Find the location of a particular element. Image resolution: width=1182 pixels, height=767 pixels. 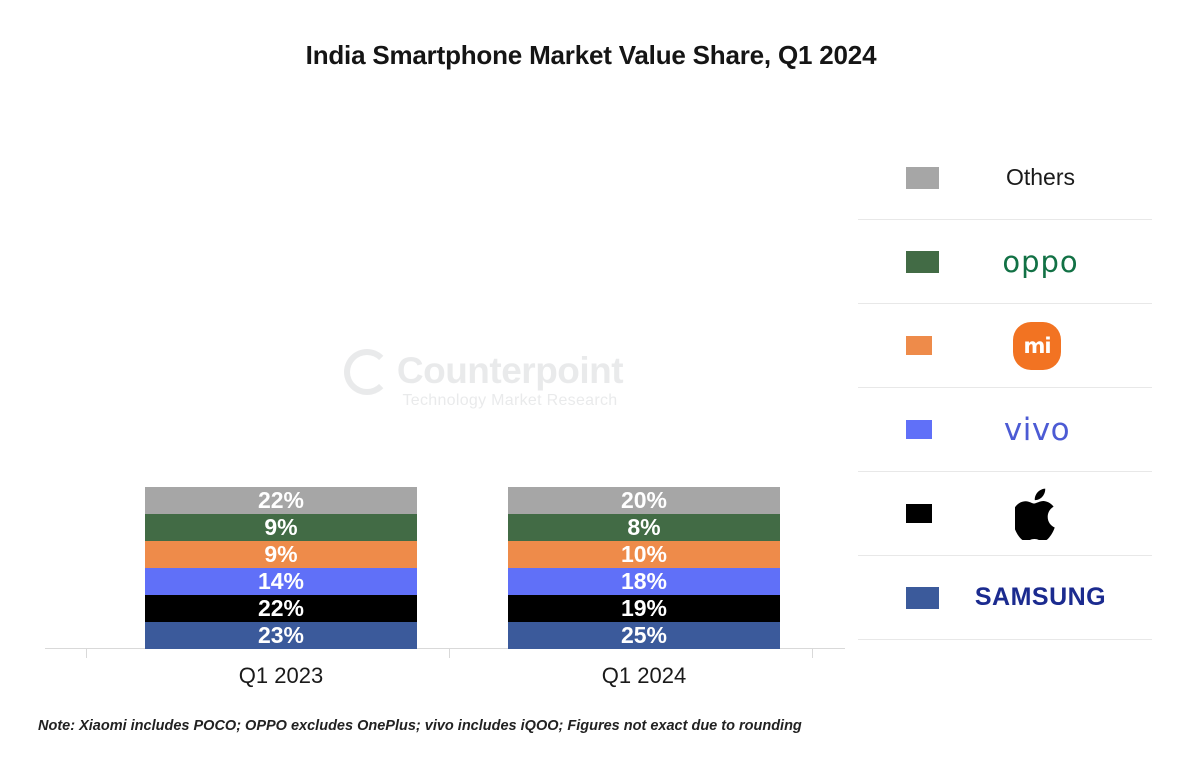

legend-logo-apple is located at coordinates (1042, 514).